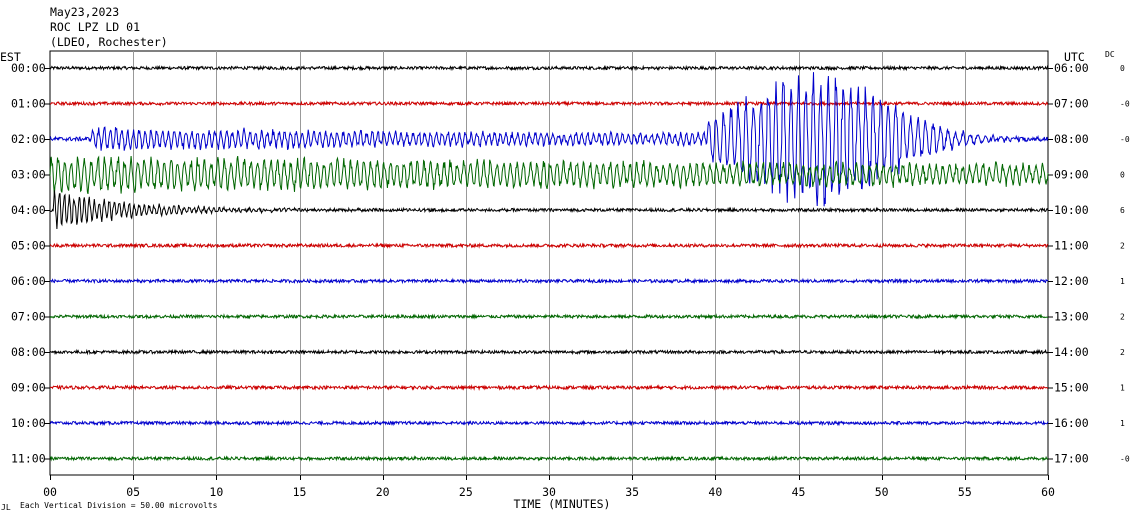 The height and width of the screenshot is (519, 1130). Describe the element at coordinates (466, 492) in the screenshot. I see `x-tick-label: 25` at that location.